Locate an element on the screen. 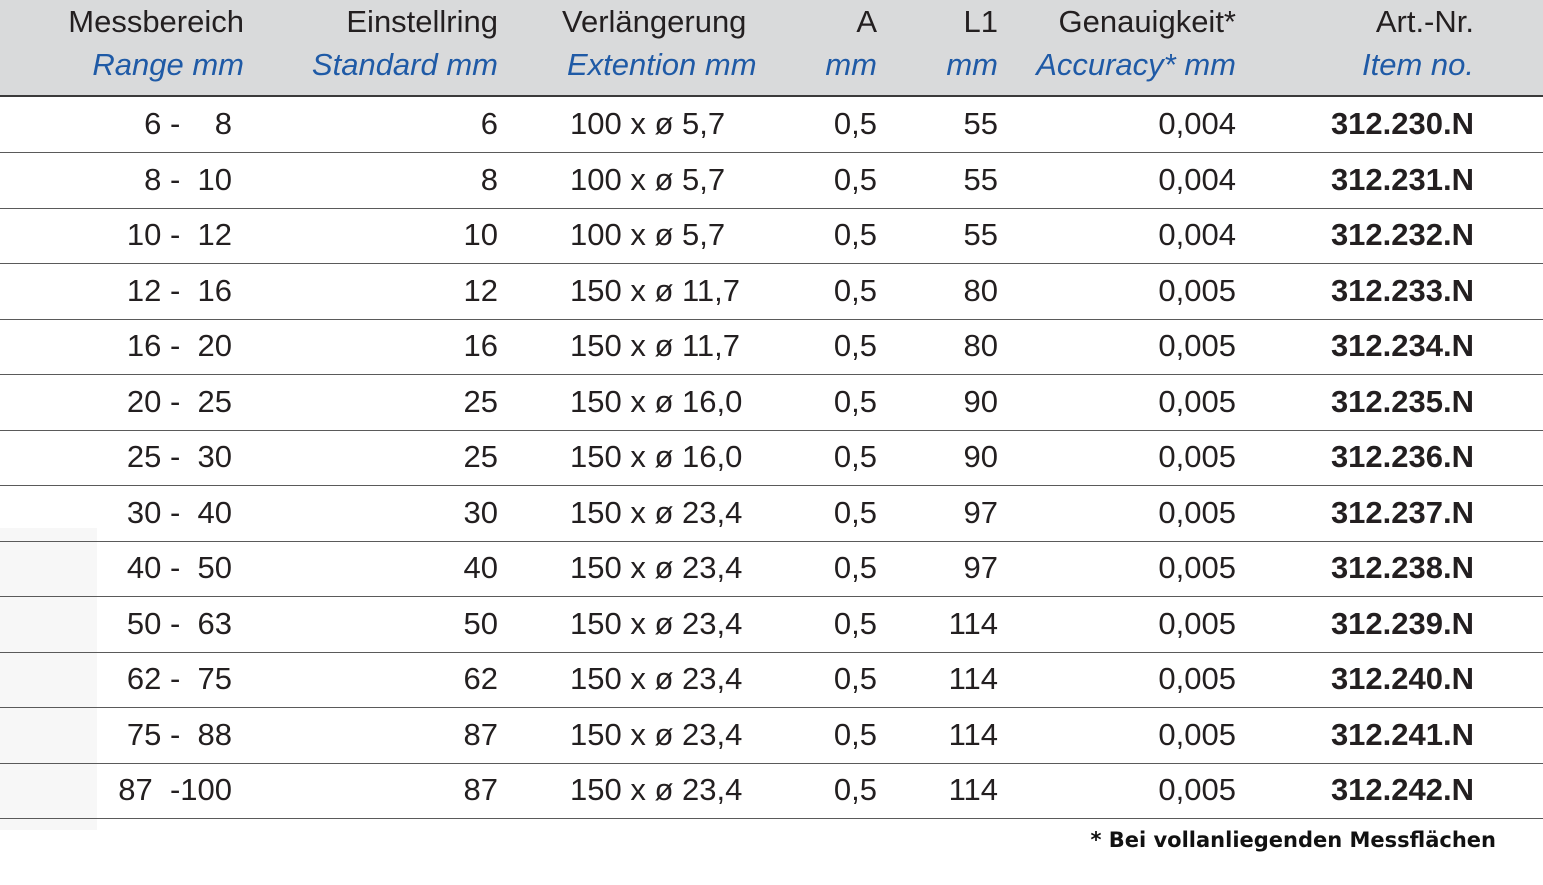  col-range-de: Messbereich is located at coordinates (156, 21).